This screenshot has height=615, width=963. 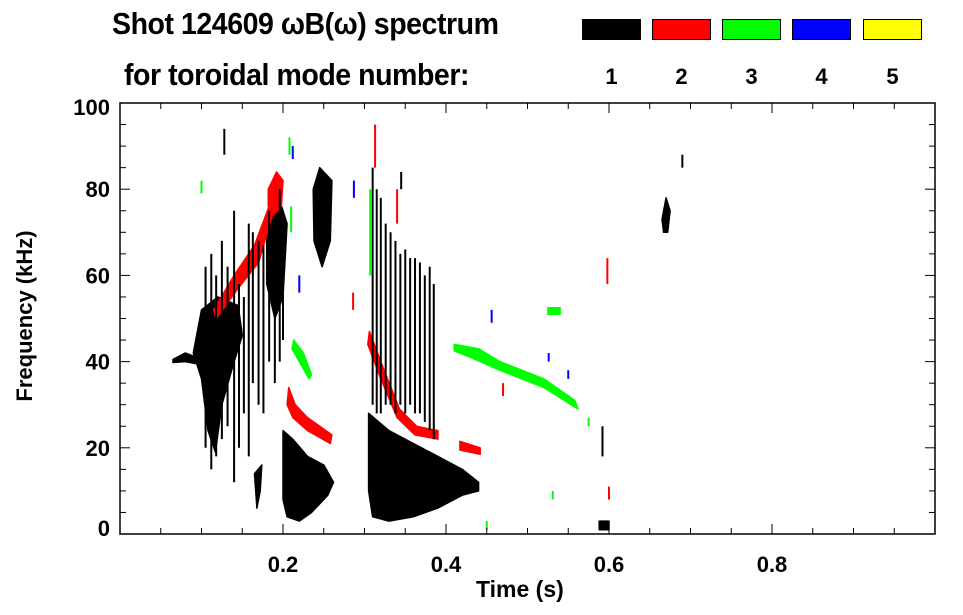 What do you see at coordinates (821, 76) in the screenshot?
I see `legend-label-mode-4: 4` at bounding box center [821, 76].